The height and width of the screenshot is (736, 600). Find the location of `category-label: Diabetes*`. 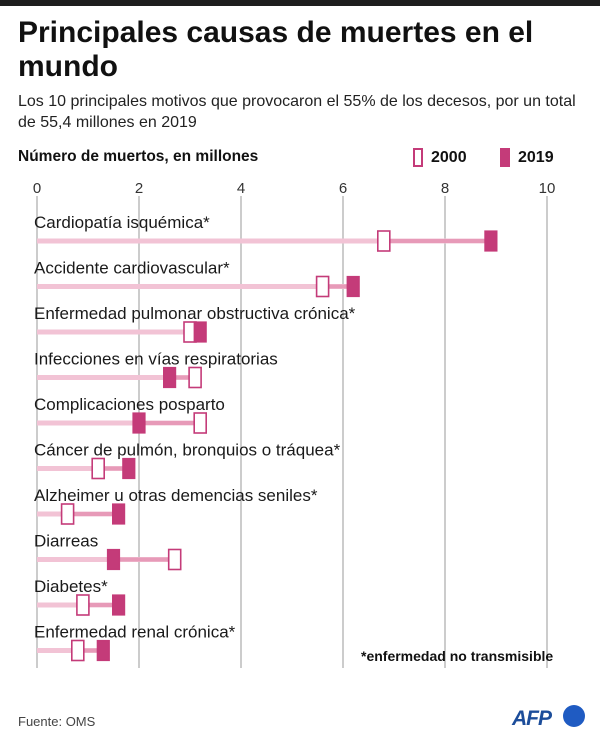

category-label: Diabetes* is located at coordinates (71, 586).